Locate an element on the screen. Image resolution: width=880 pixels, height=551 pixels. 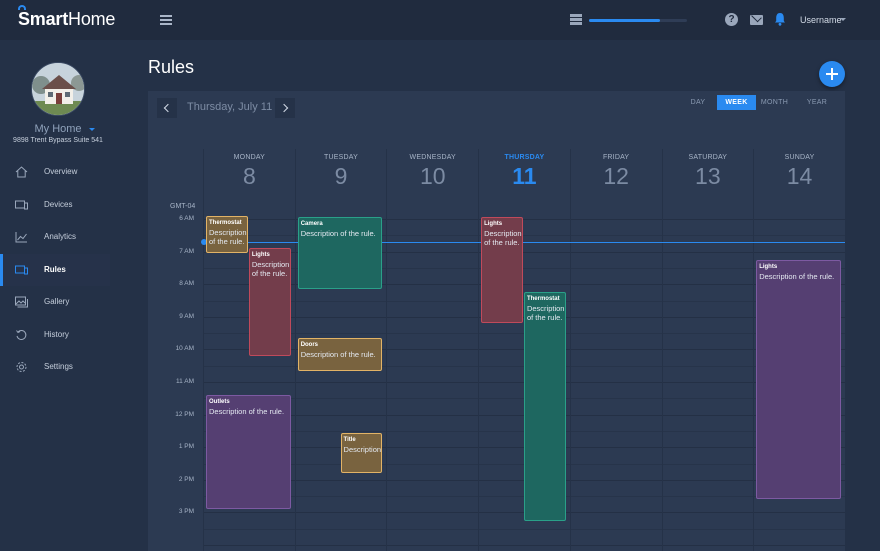
sidebar-item-history: History is located at coordinates (55, 335).